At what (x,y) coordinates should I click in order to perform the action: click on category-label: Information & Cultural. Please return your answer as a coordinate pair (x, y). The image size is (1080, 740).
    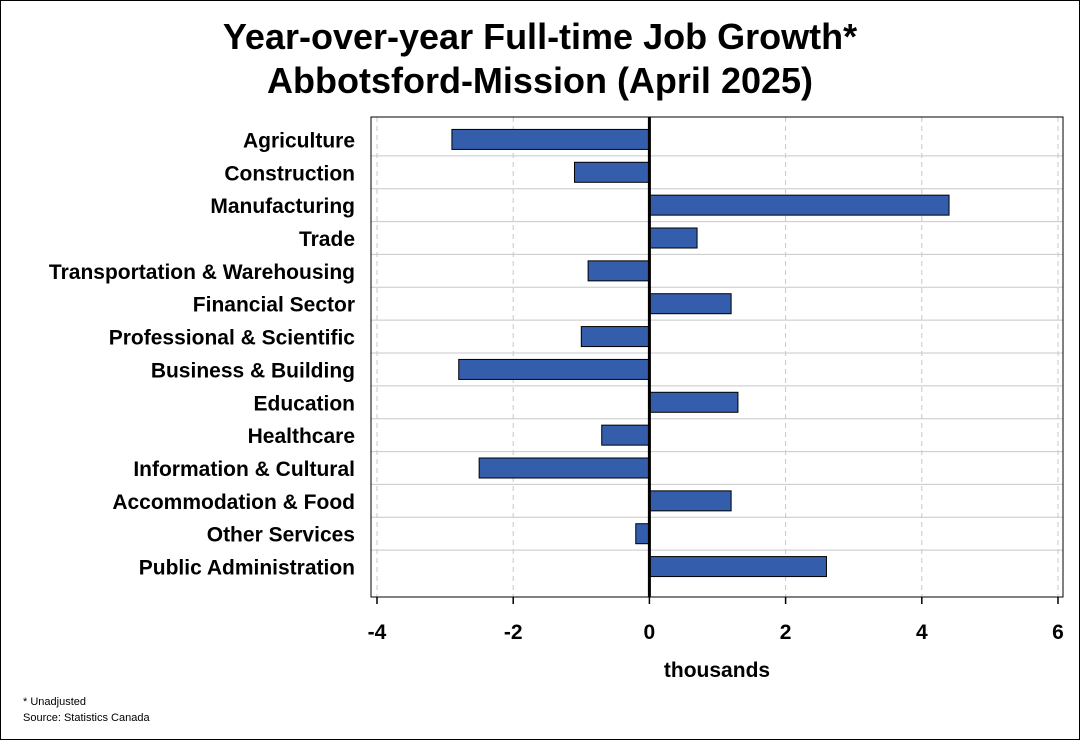
    Looking at the image, I should click on (244, 469).